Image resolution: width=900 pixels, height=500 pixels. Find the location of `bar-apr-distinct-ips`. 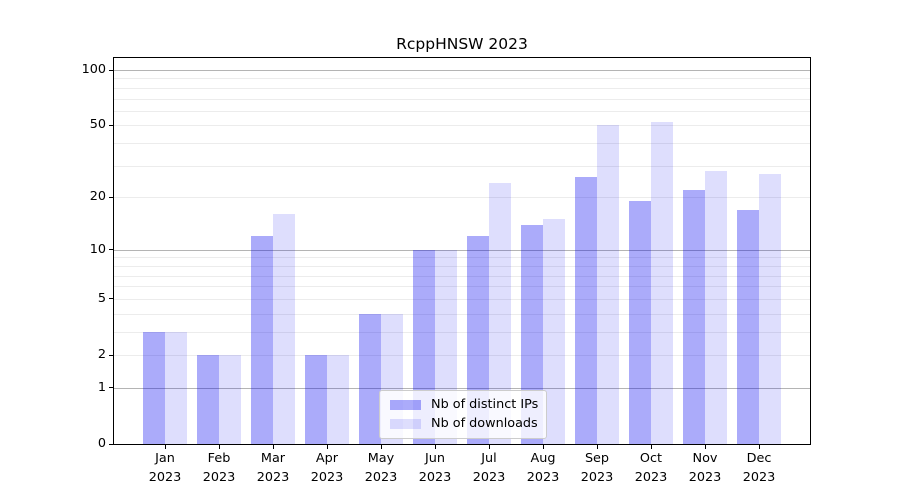

bar-apr-distinct-ips is located at coordinates (316, 399).